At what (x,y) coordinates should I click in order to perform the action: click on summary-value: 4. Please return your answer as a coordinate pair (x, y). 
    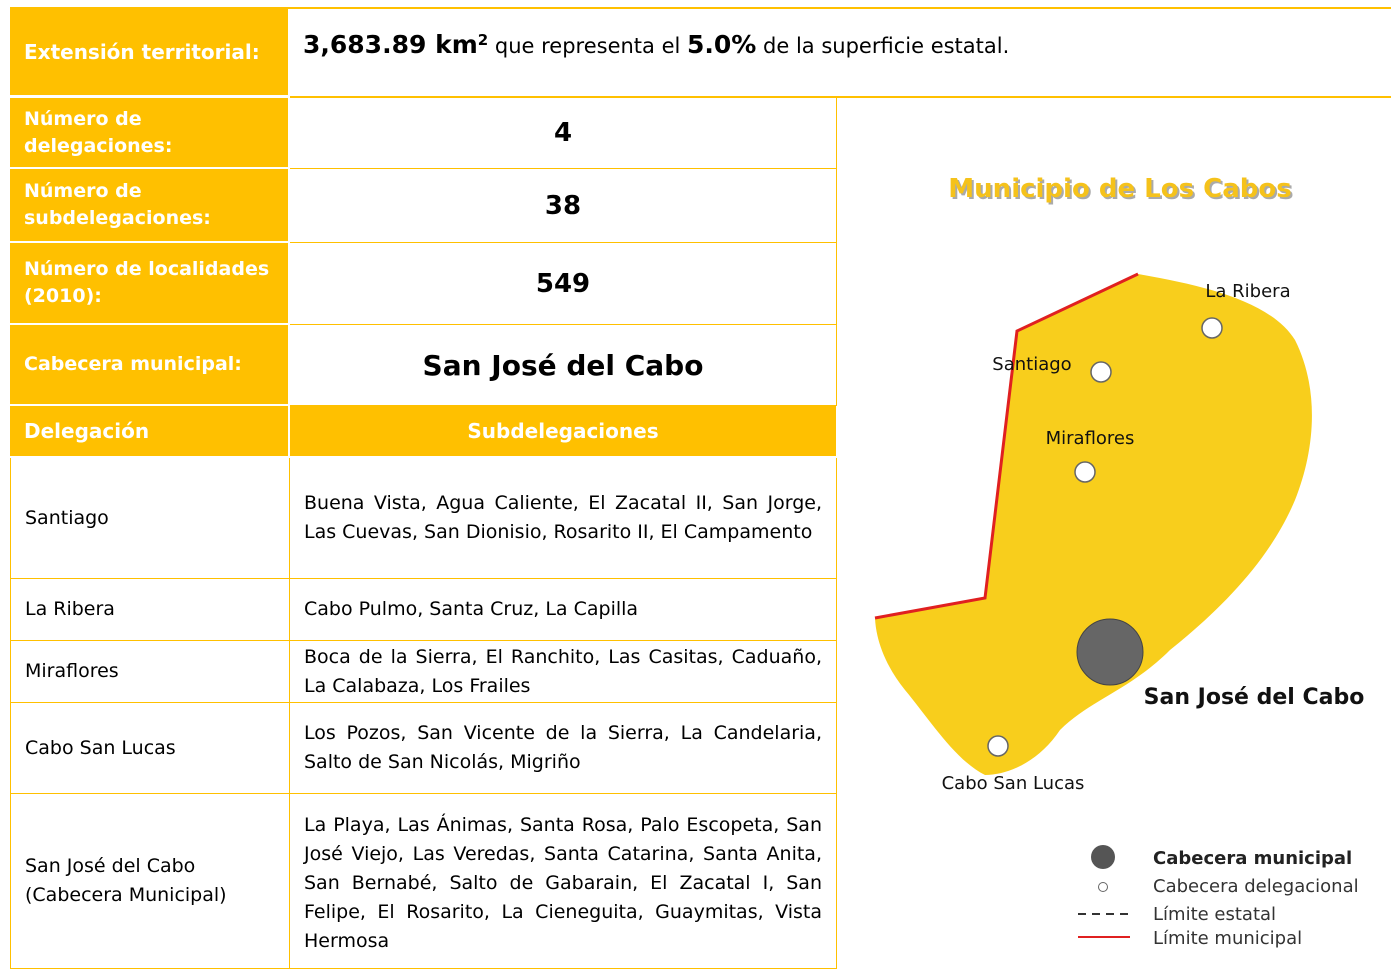
    Looking at the image, I should click on (563, 133).